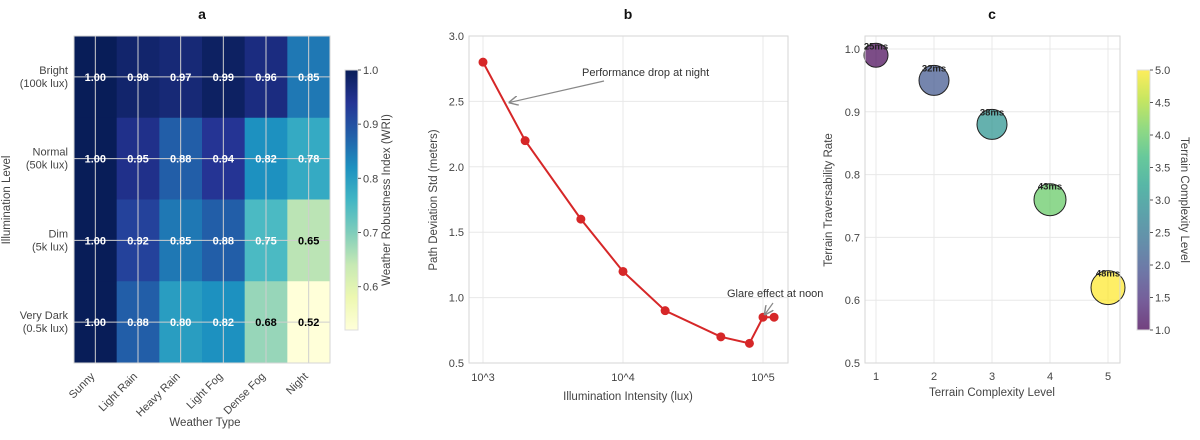 Image resolution: width=1200 pixels, height=440 pixels. What do you see at coordinates (202, 14) in the screenshot?
I see `panel-a-title: a` at bounding box center [202, 14].